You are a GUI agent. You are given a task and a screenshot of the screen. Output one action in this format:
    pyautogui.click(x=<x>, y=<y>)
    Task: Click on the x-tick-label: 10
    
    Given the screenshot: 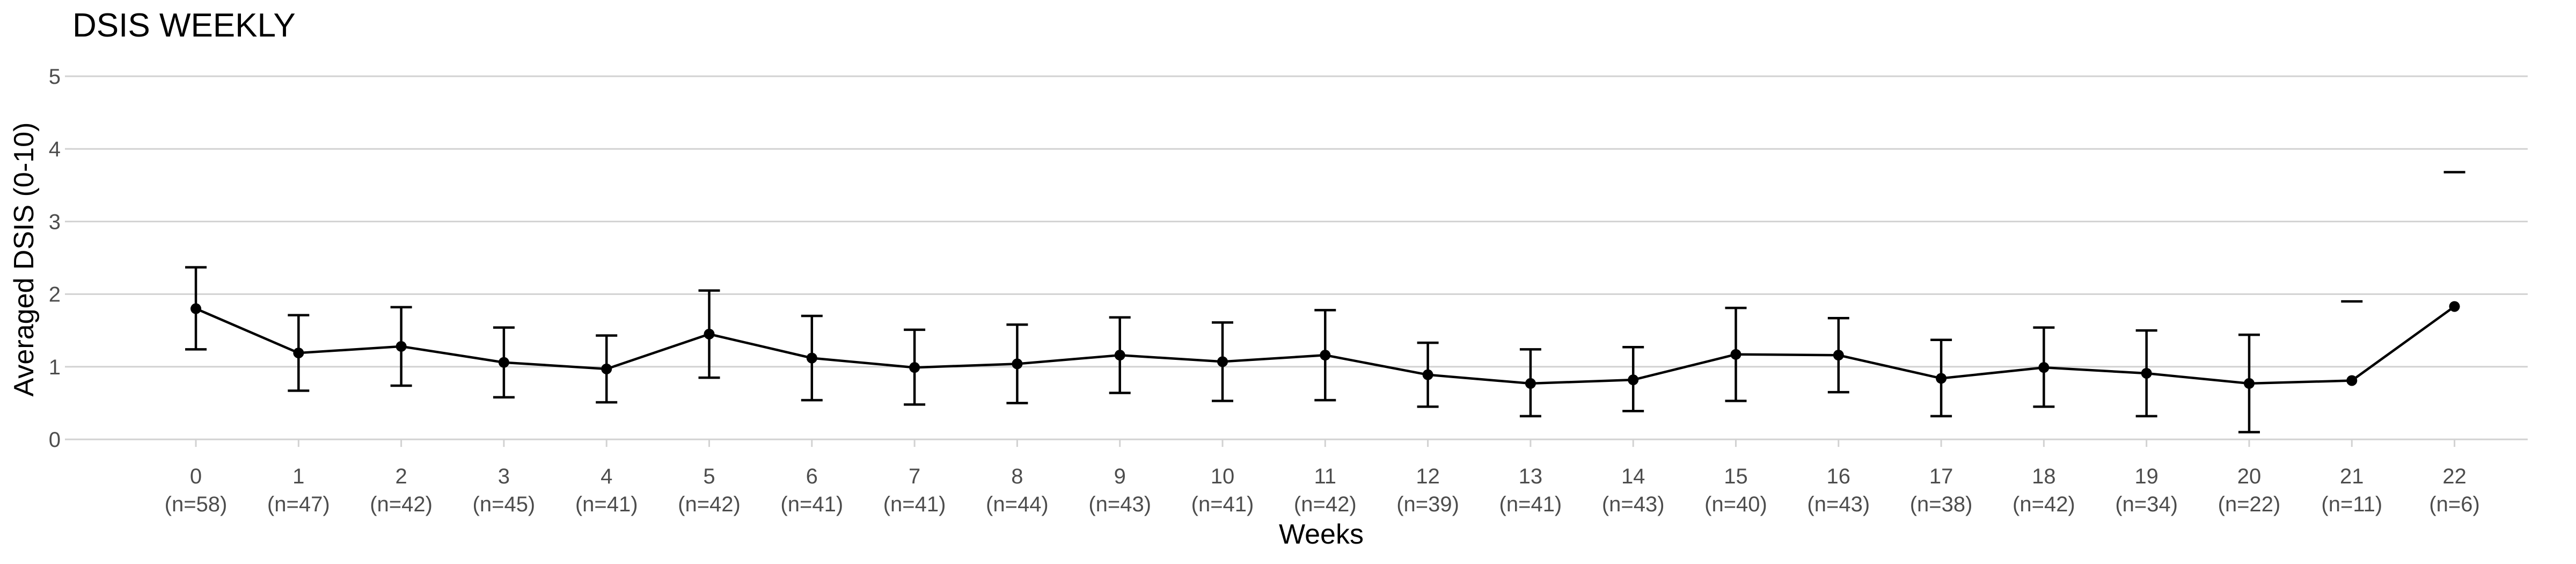 What is the action you would take?
    pyautogui.click(x=1223, y=476)
    